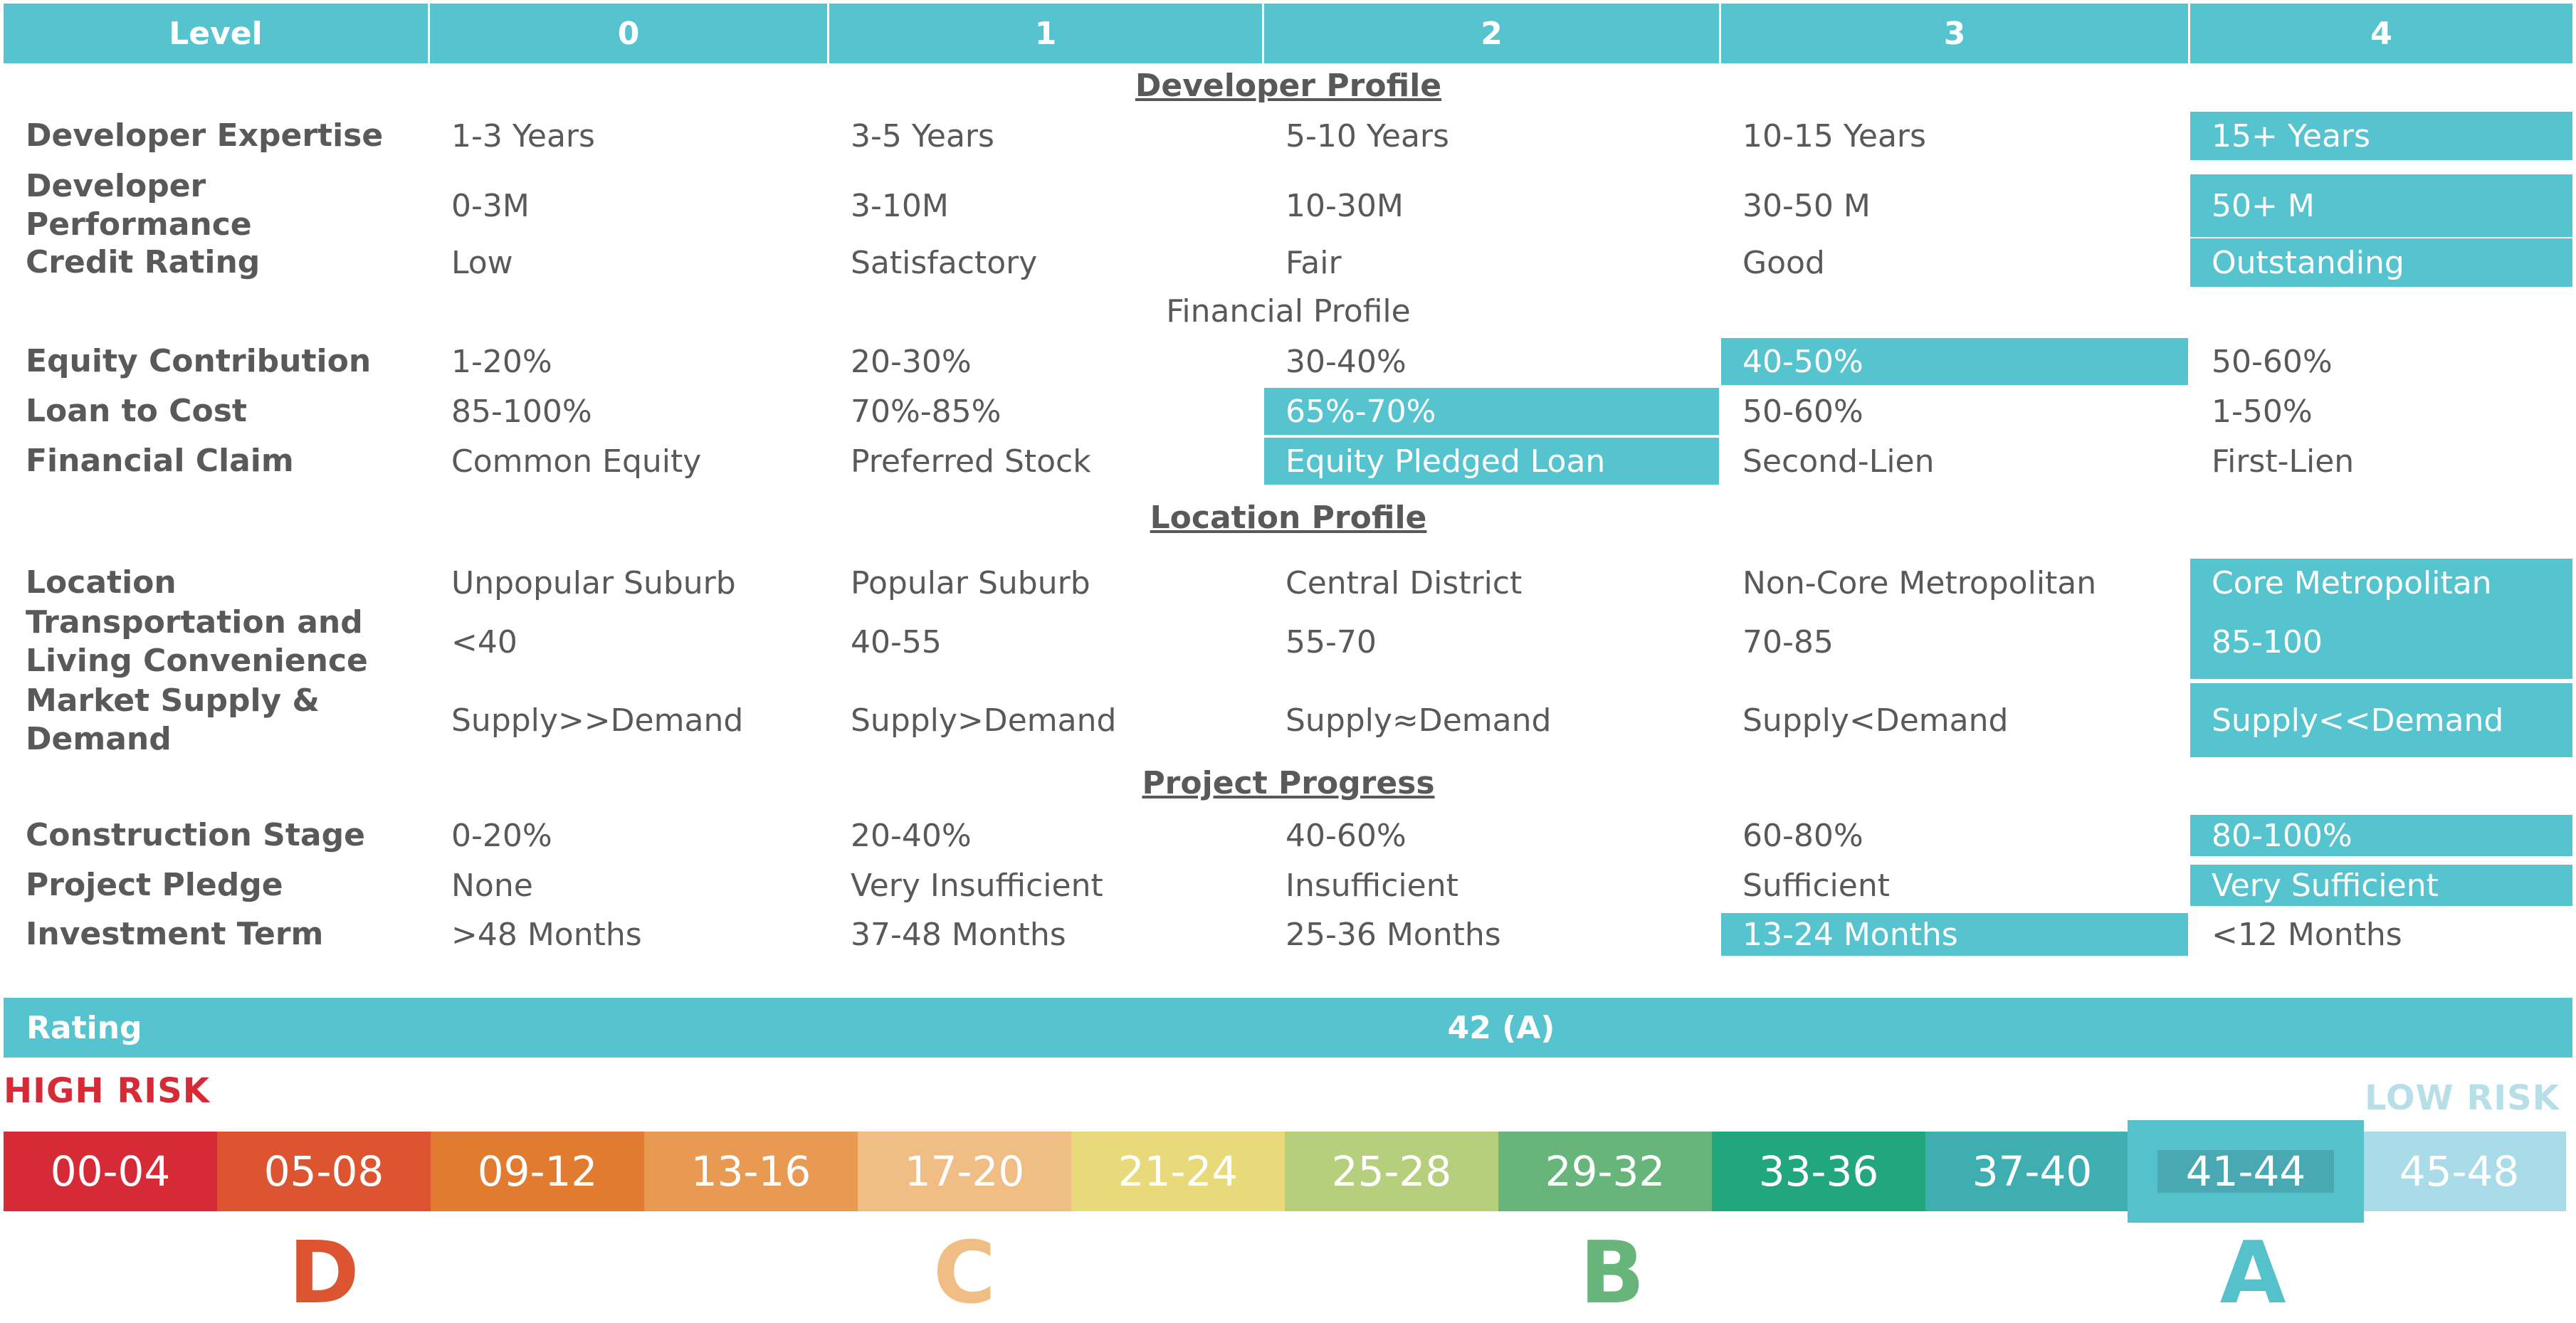  I want to click on level-2-label: 2, so click(1492, 33).